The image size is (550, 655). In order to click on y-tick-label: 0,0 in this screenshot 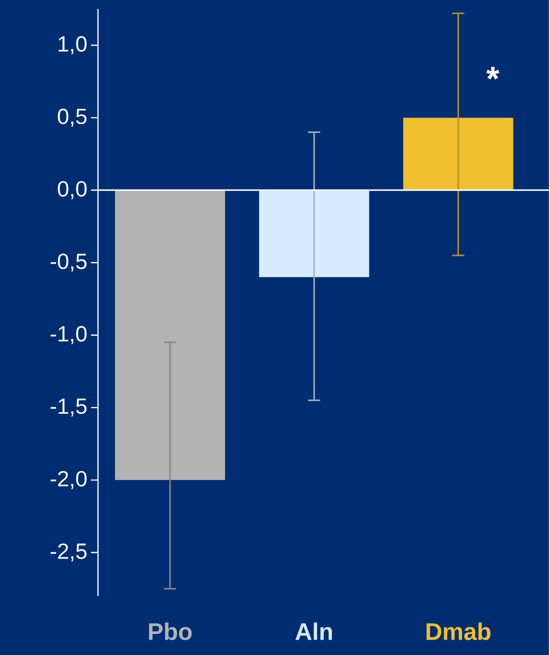, I will do `click(72, 190)`.